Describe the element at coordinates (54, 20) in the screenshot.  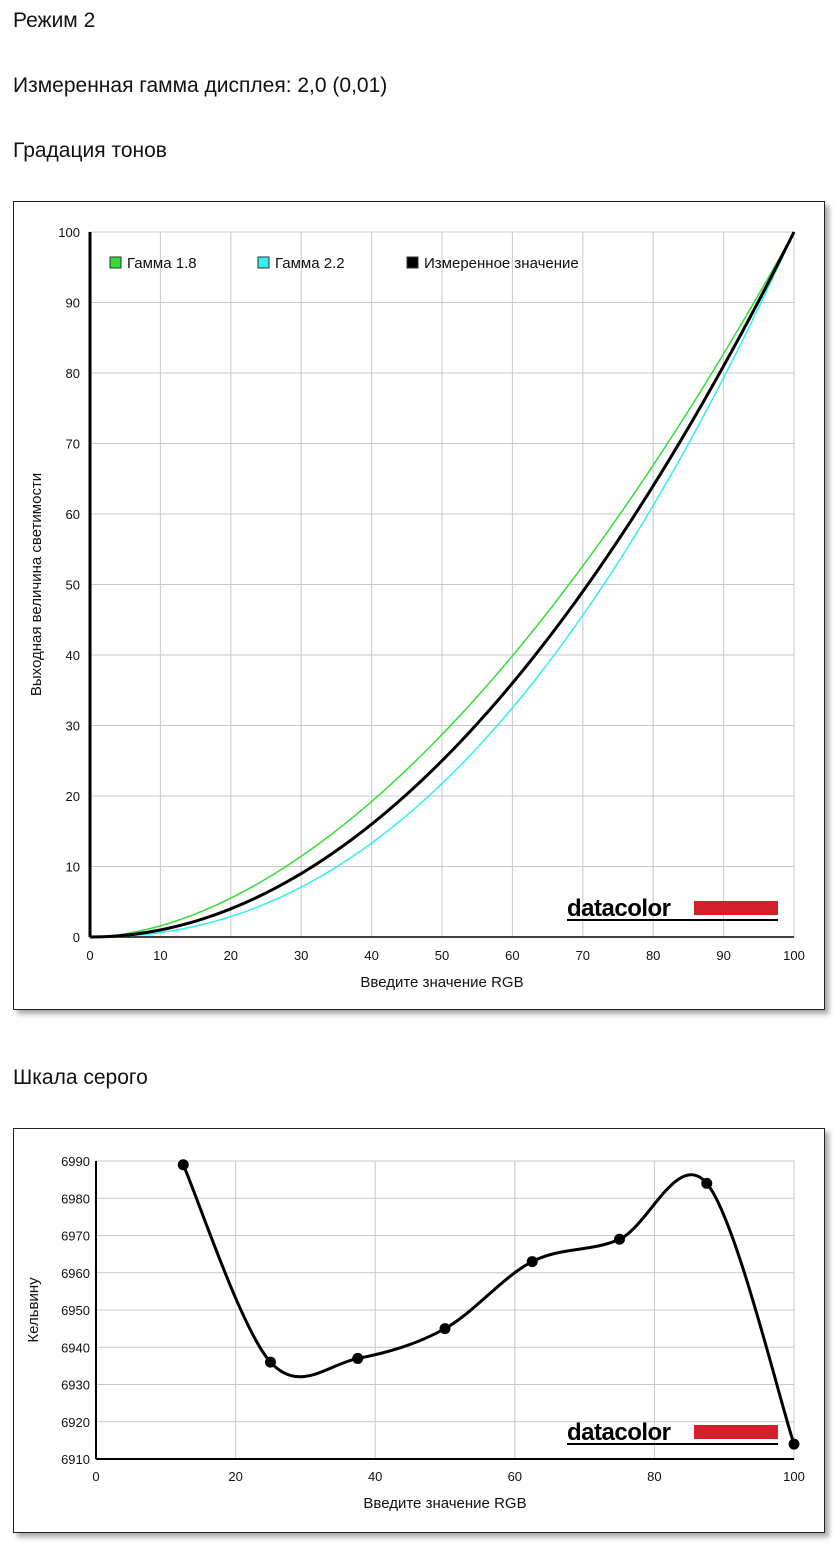
I see `mode-label: Режим 2` at that location.